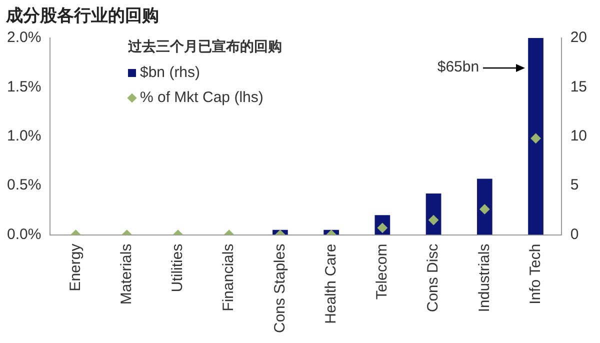 The height and width of the screenshot is (343, 600). I want to click on y-tick-label: 0.5%, so click(24, 185).